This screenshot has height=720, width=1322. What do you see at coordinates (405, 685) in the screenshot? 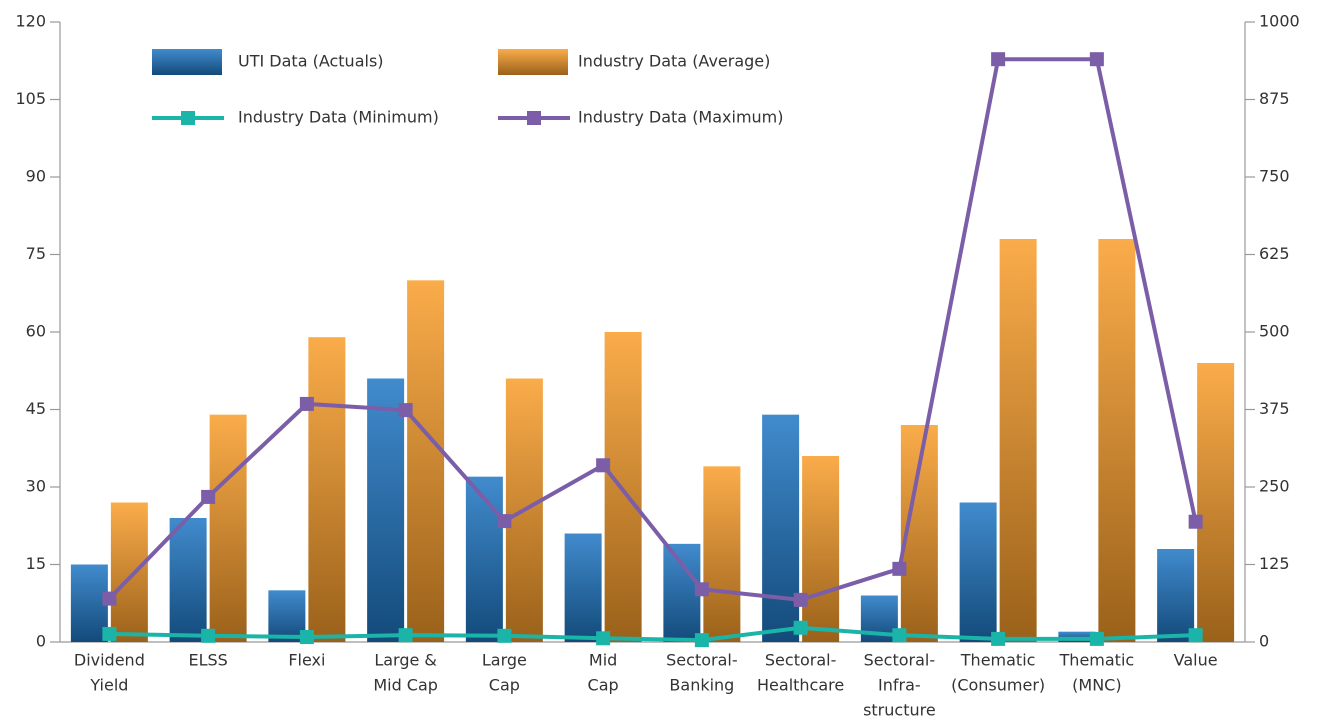
I see `x-tick-label: Mid Cap` at bounding box center [405, 685].